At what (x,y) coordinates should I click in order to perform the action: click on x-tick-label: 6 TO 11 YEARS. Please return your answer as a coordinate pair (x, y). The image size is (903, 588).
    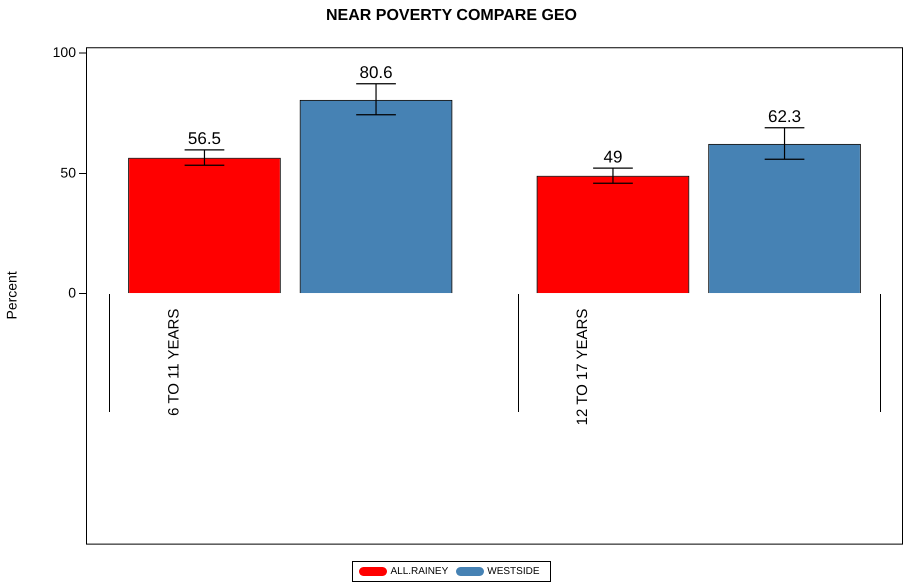
    Looking at the image, I should click on (174, 362).